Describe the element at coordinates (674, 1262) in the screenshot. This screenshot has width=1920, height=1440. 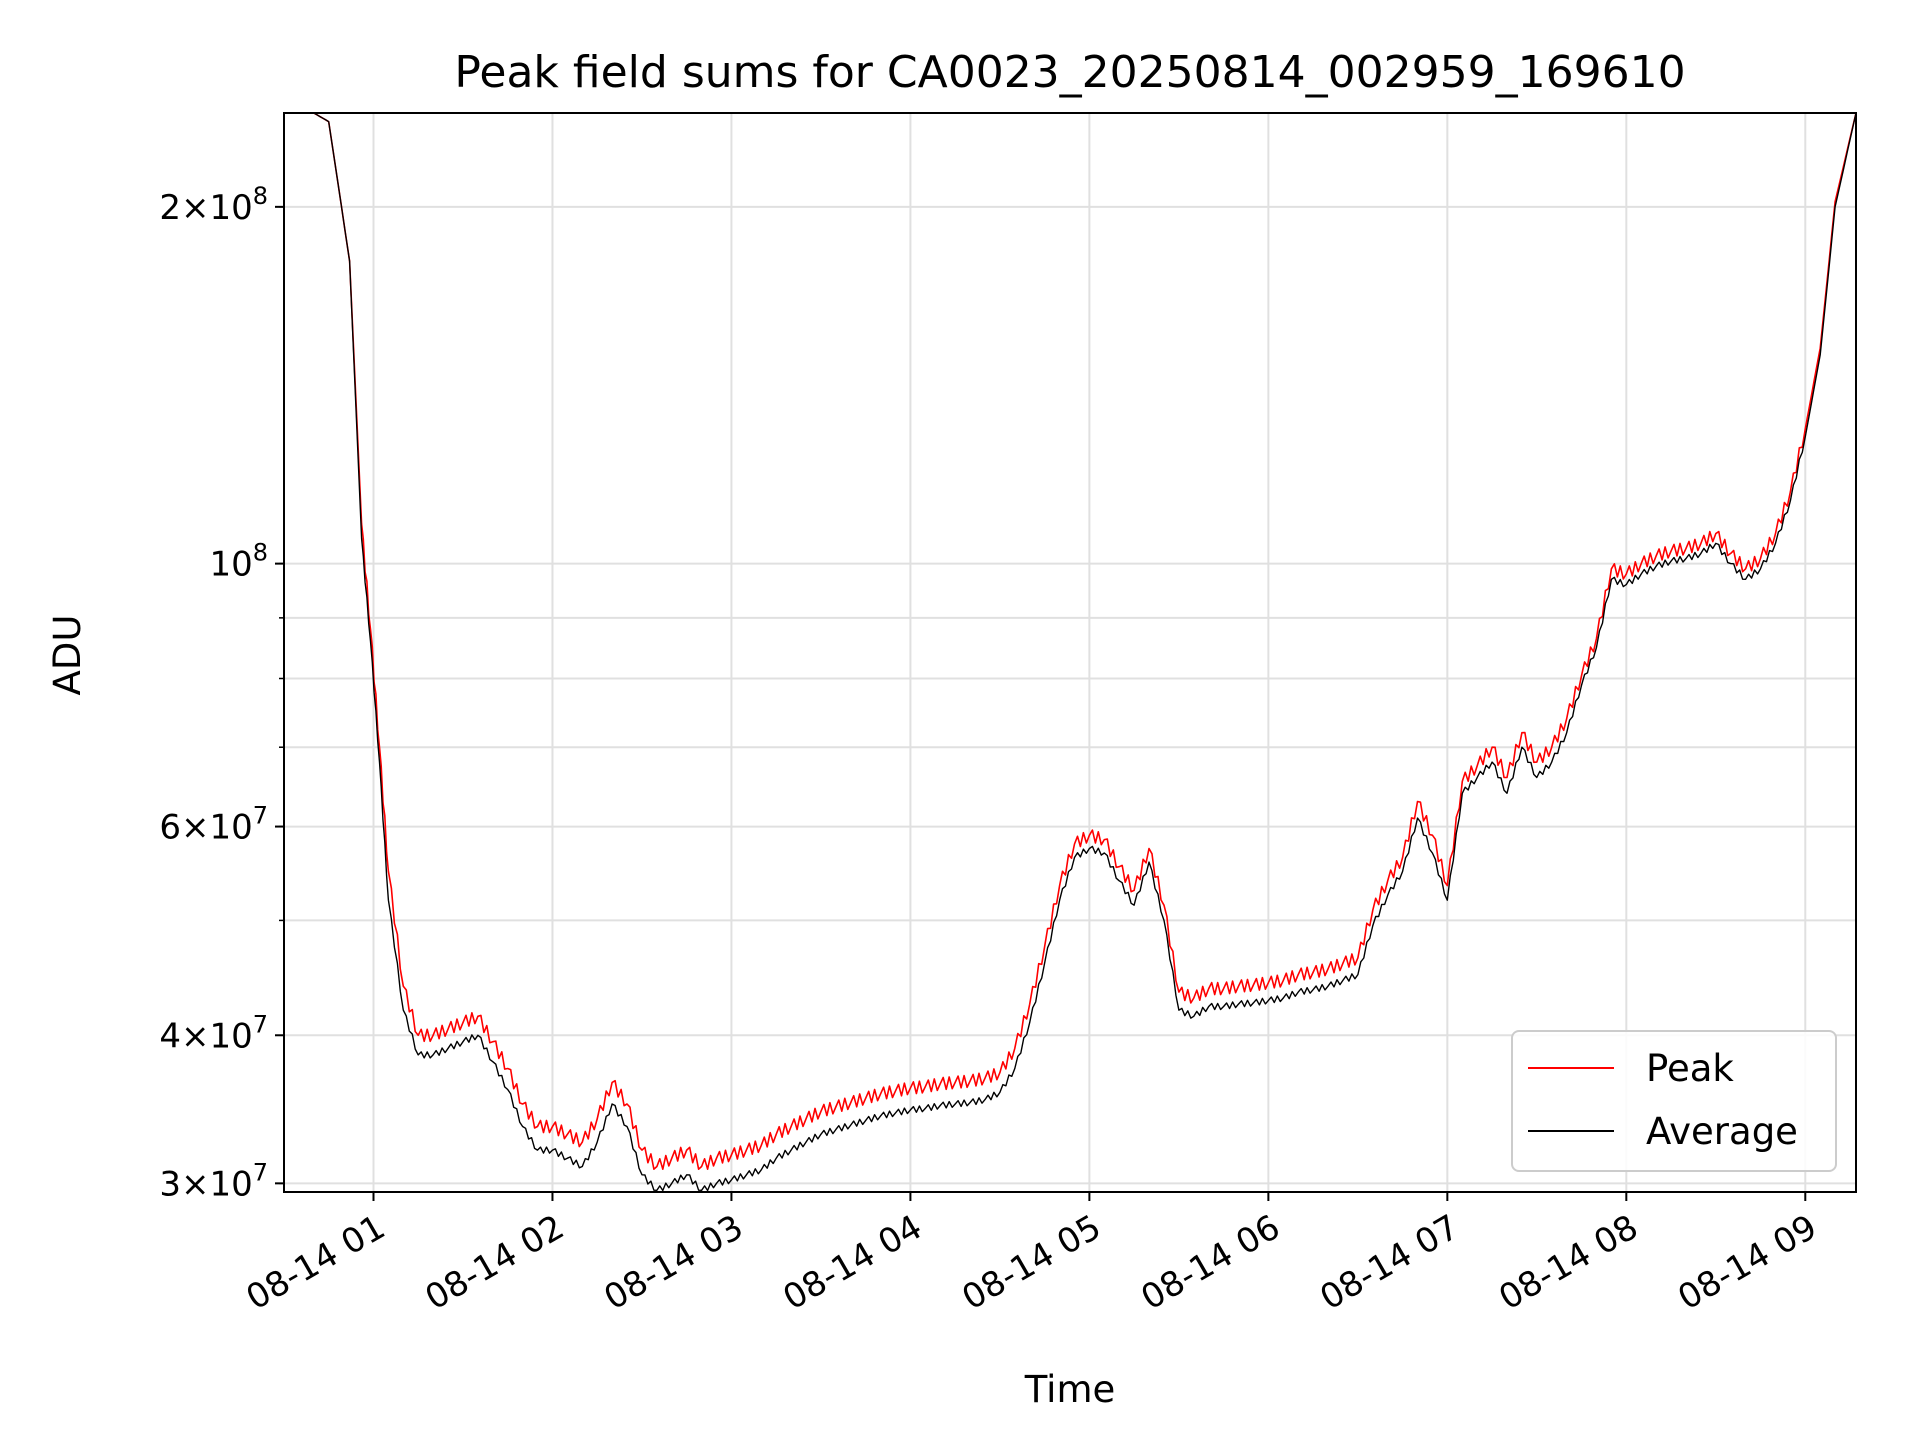
I see `x-tick-label: 08-14 03` at that location.